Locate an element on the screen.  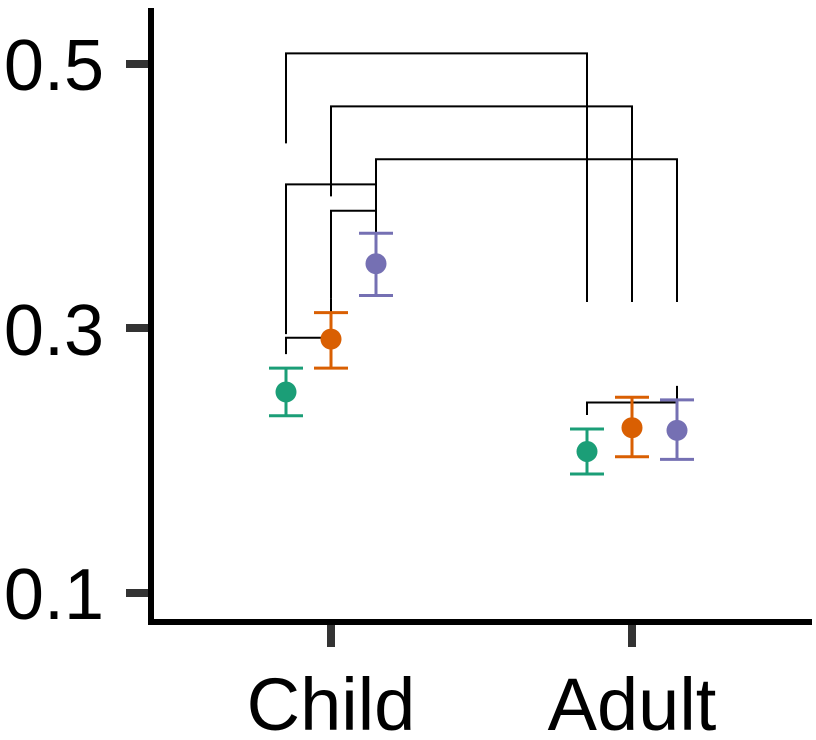
y-tick-label: 0.1 is located at coordinates (54, 595).